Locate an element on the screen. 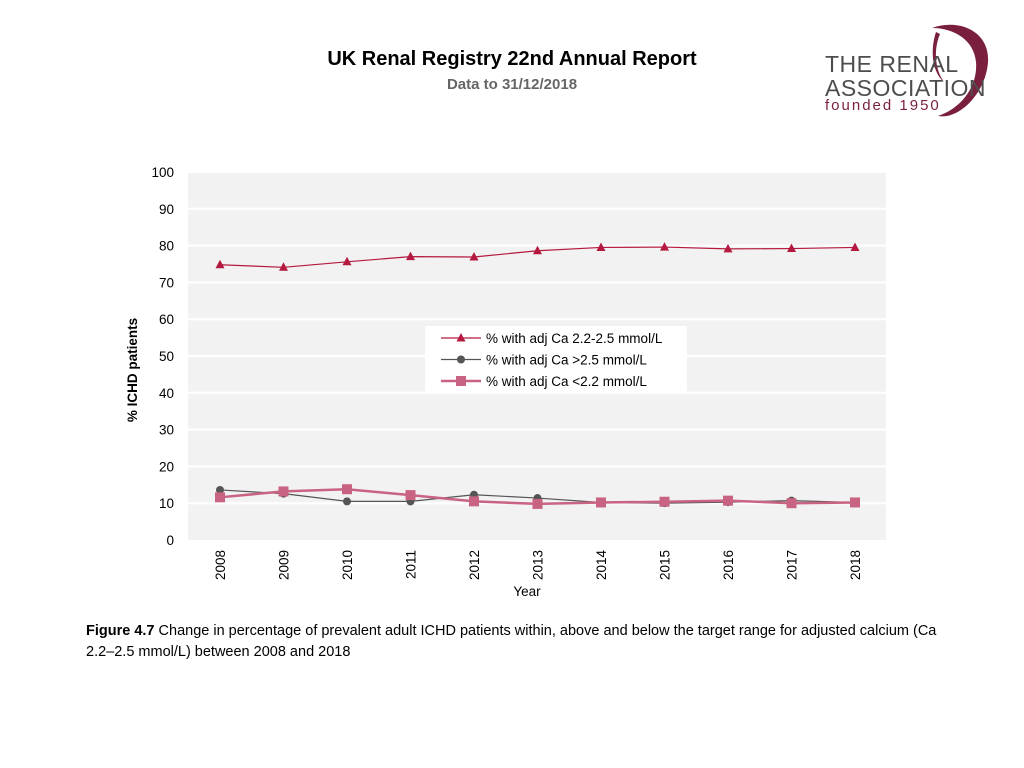  report-title: UK Renal Registry 22nd Annual Report is located at coordinates (512, 59).